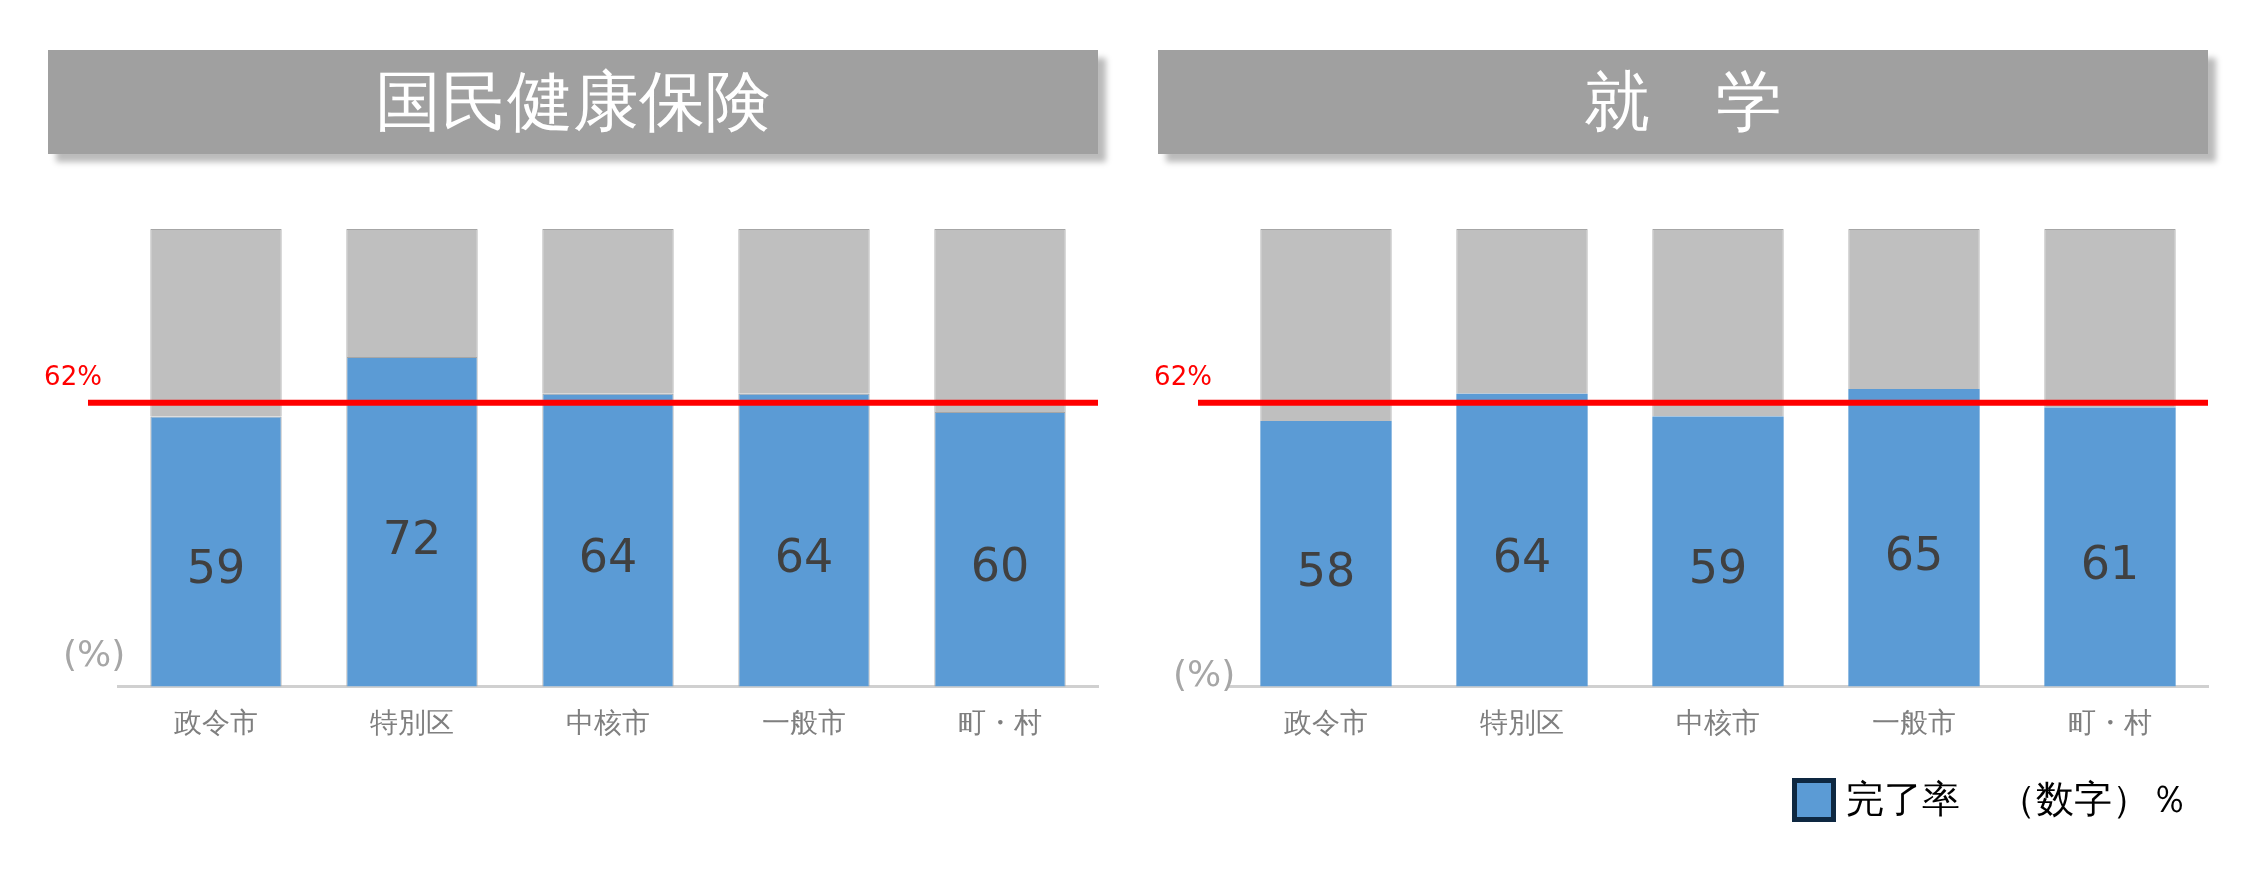  I want to click on data-label: 58, so click(1326, 569).